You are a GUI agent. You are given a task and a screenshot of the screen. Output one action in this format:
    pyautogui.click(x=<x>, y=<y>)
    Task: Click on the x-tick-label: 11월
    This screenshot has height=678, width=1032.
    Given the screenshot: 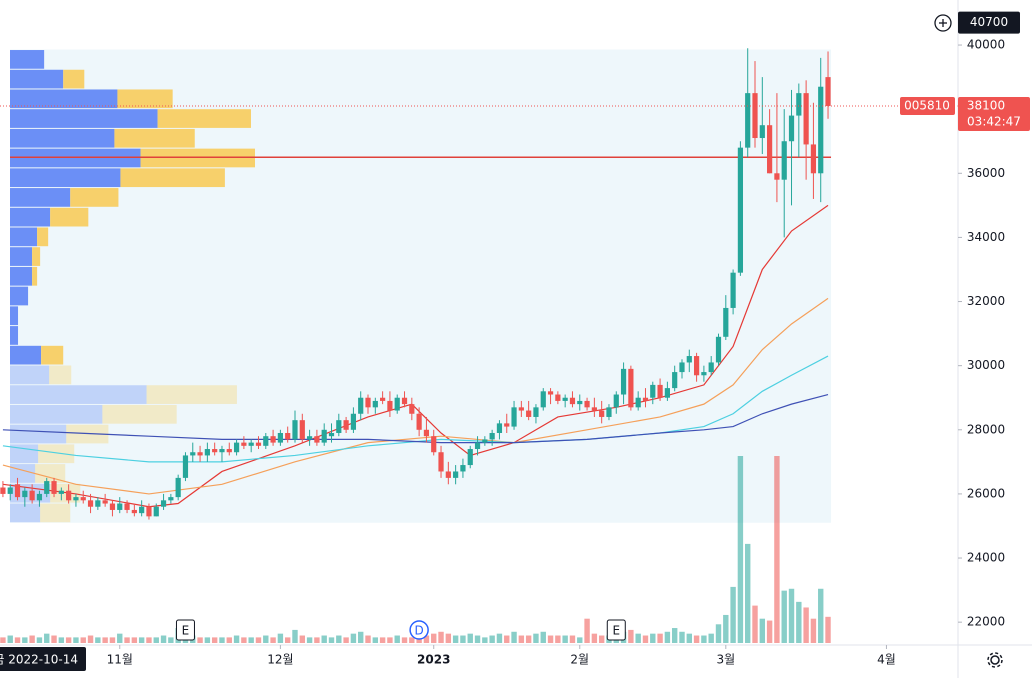 What is the action you would take?
    pyautogui.click(x=120, y=660)
    